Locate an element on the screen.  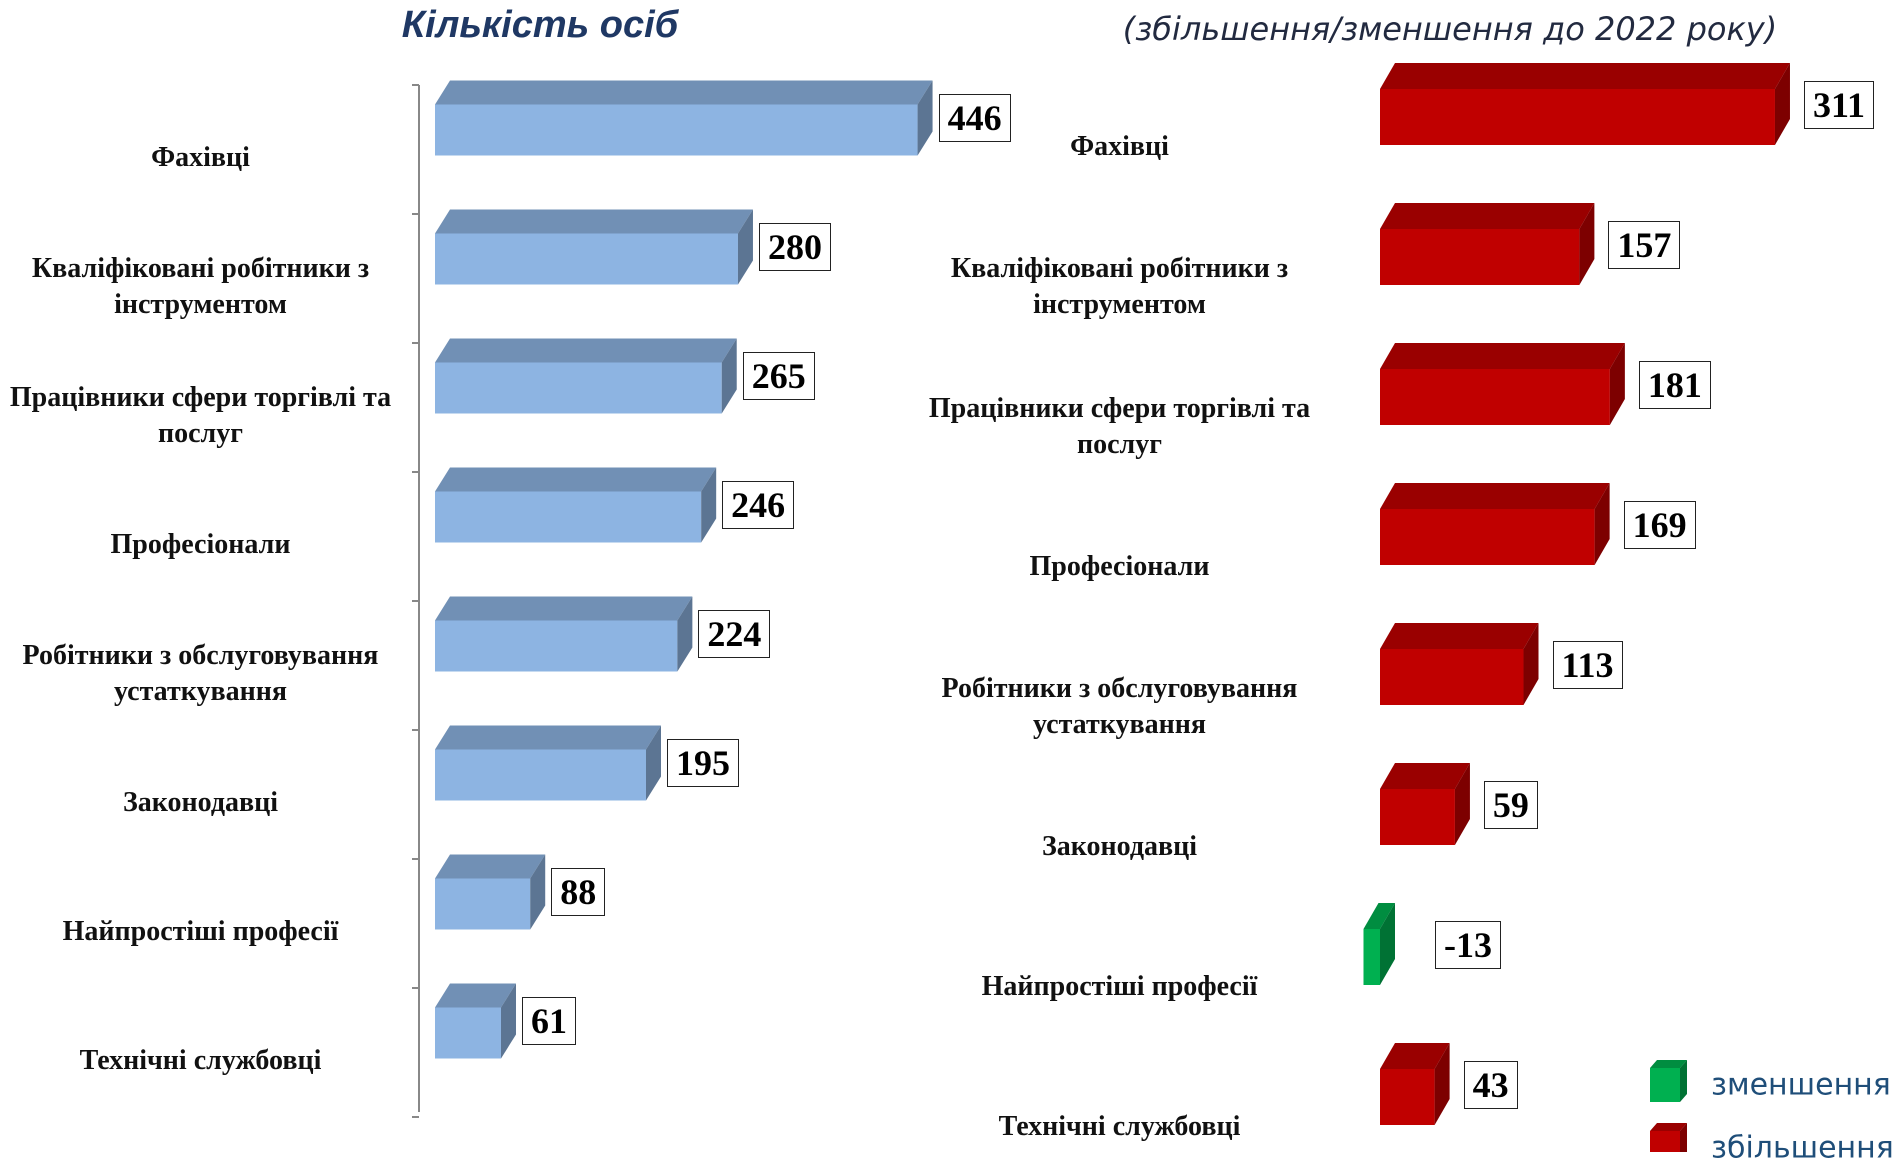
data-label: -13 is located at coordinates (1468, 945).